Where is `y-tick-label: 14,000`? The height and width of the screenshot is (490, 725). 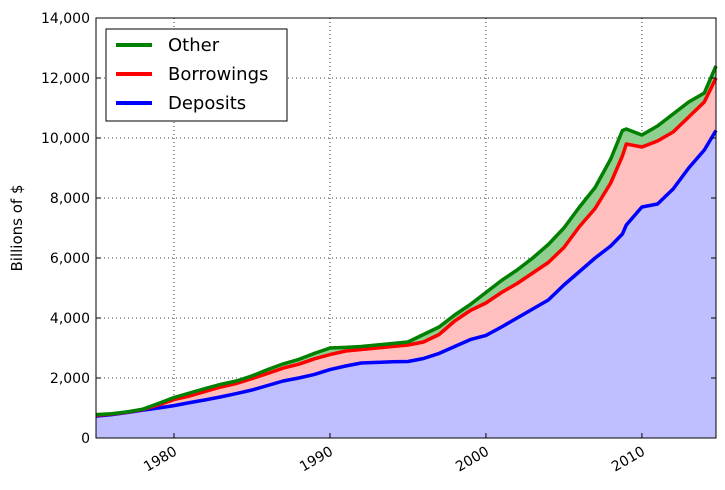
y-tick-label: 14,000 is located at coordinates (65, 19).